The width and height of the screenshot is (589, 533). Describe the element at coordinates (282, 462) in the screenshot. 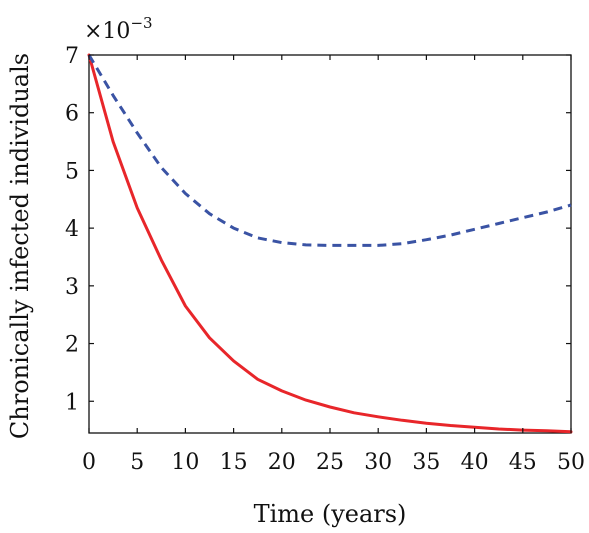

I see `x-tick-label: 20` at that location.